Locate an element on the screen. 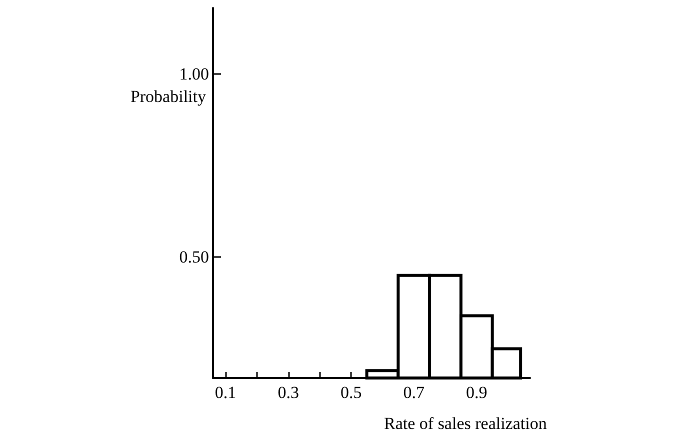  x-tick-label: 0.9 is located at coordinates (477, 392).